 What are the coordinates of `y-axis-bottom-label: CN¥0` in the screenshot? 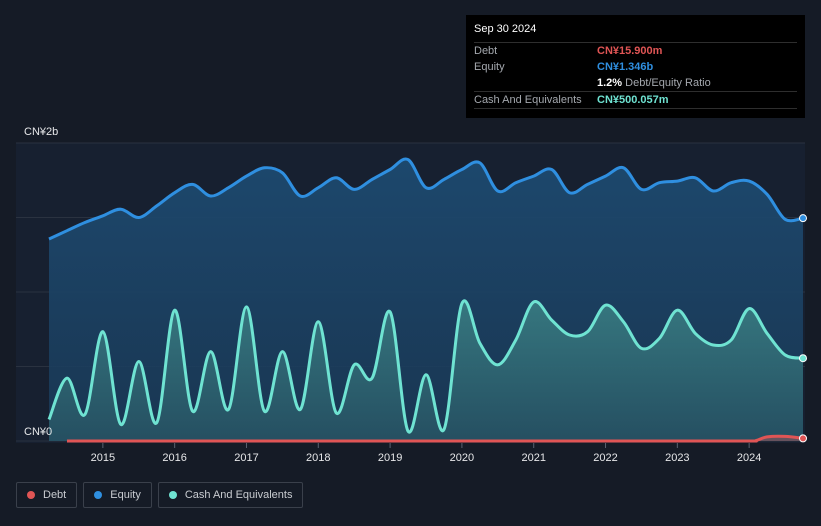 It's located at (38, 432).